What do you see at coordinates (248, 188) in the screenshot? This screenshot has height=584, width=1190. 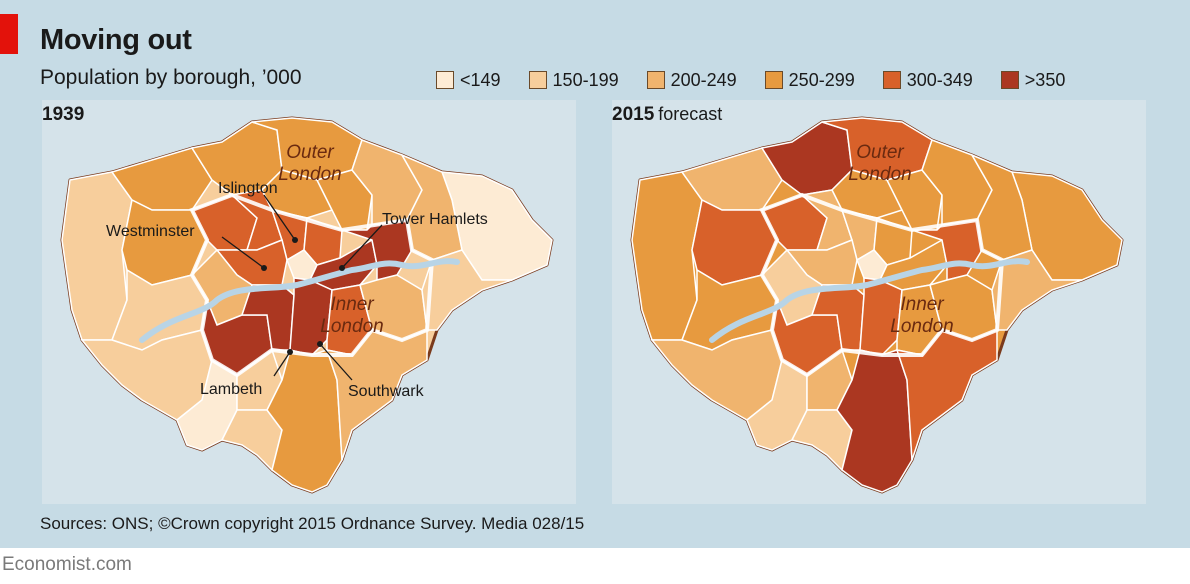 I see `borough-label-islington: Islington` at bounding box center [248, 188].